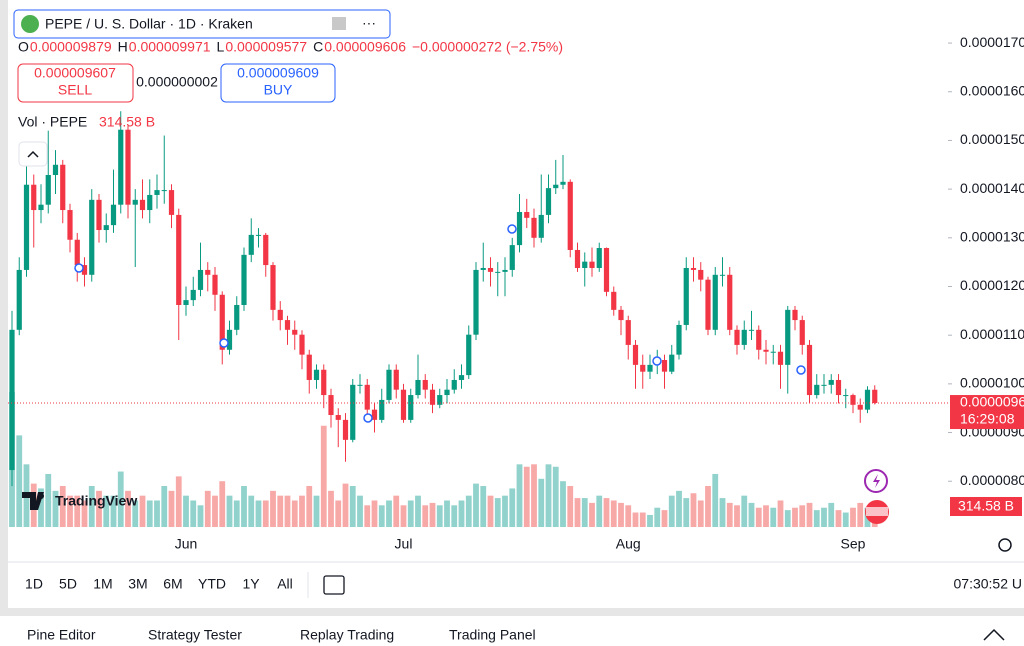 Image resolution: width=1024 pixels, height=646 pixels. I want to click on sell-price: 0.000009607, so click(75, 73).